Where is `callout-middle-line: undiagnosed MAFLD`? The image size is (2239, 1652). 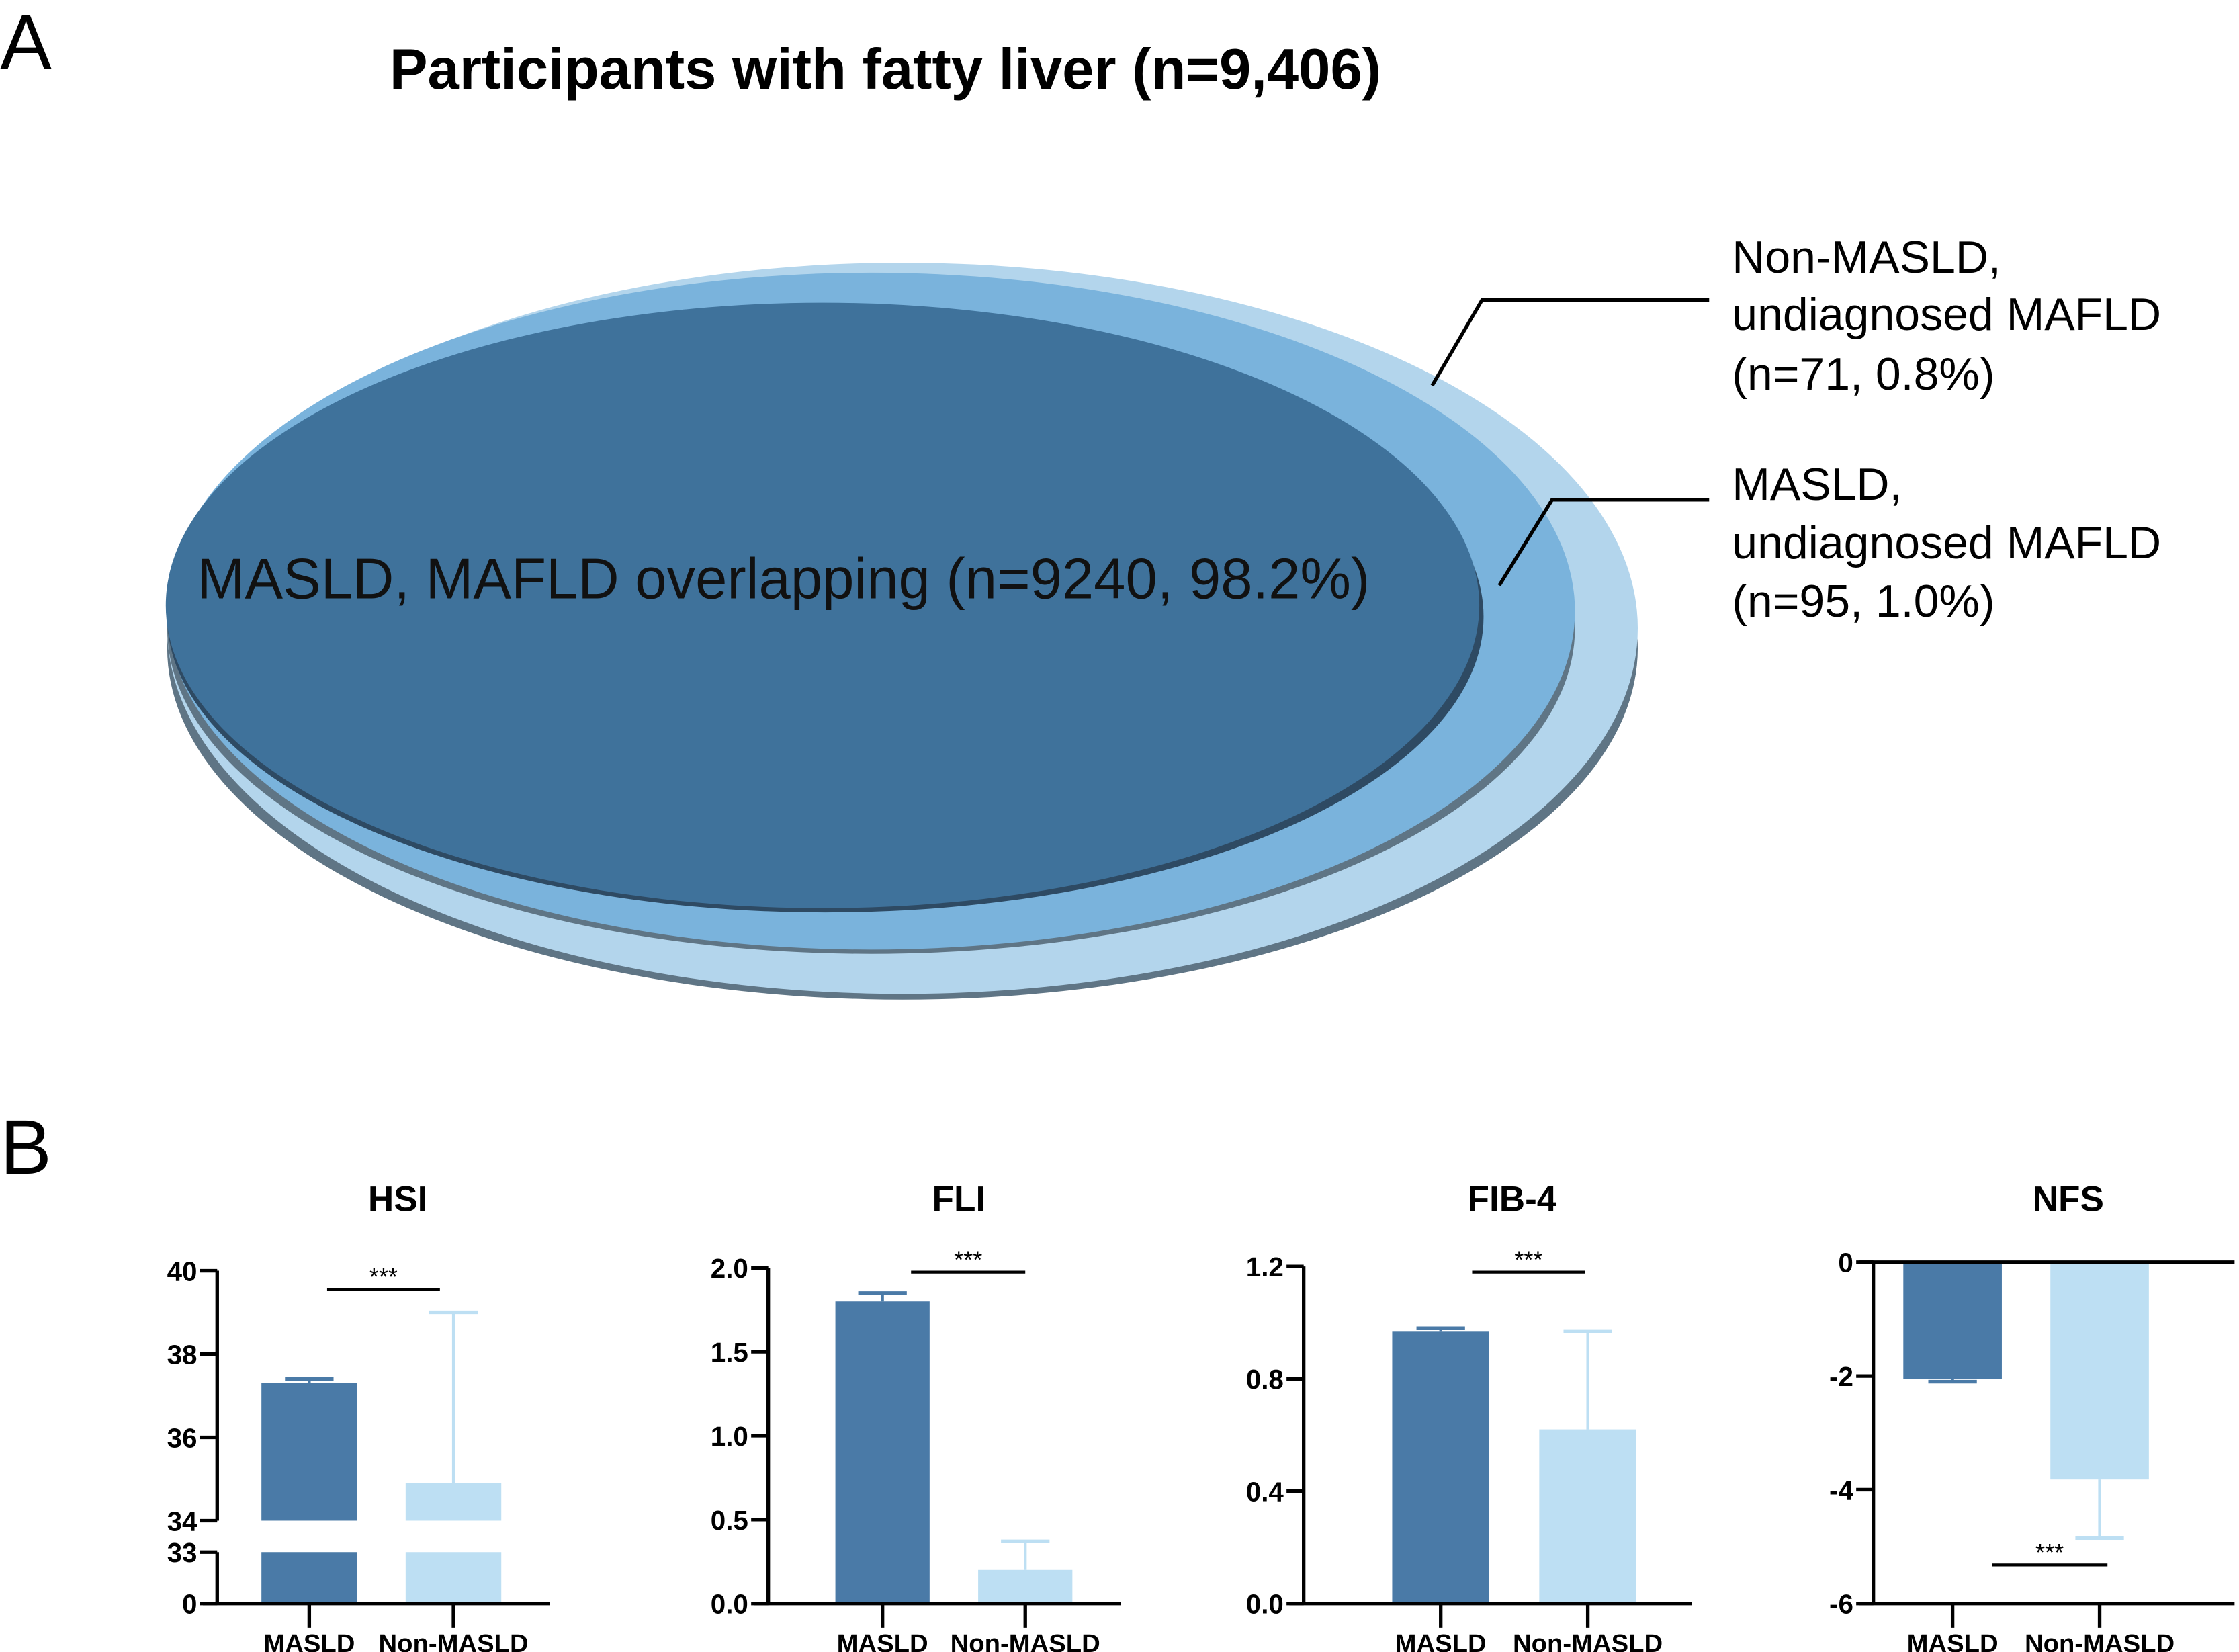
callout-middle-line: undiagnosed MAFLD is located at coordinates (1946, 542).